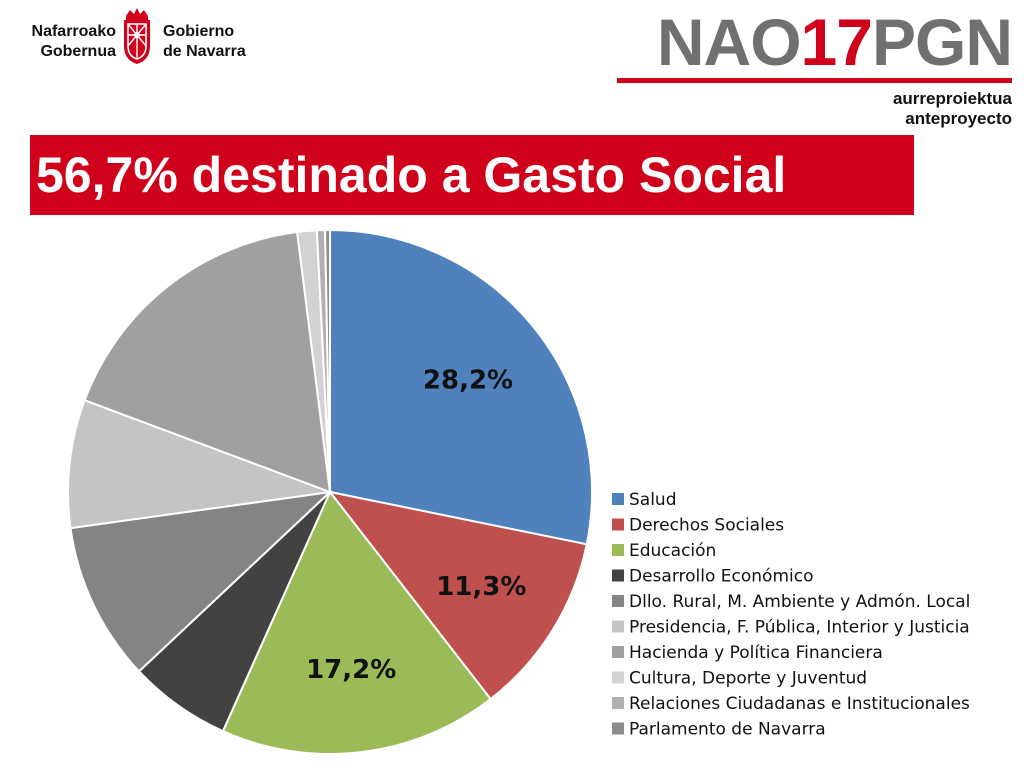 This screenshot has height=768, width=1024. I want to click on brand-title: NAO17PGN, so click(834, 42).